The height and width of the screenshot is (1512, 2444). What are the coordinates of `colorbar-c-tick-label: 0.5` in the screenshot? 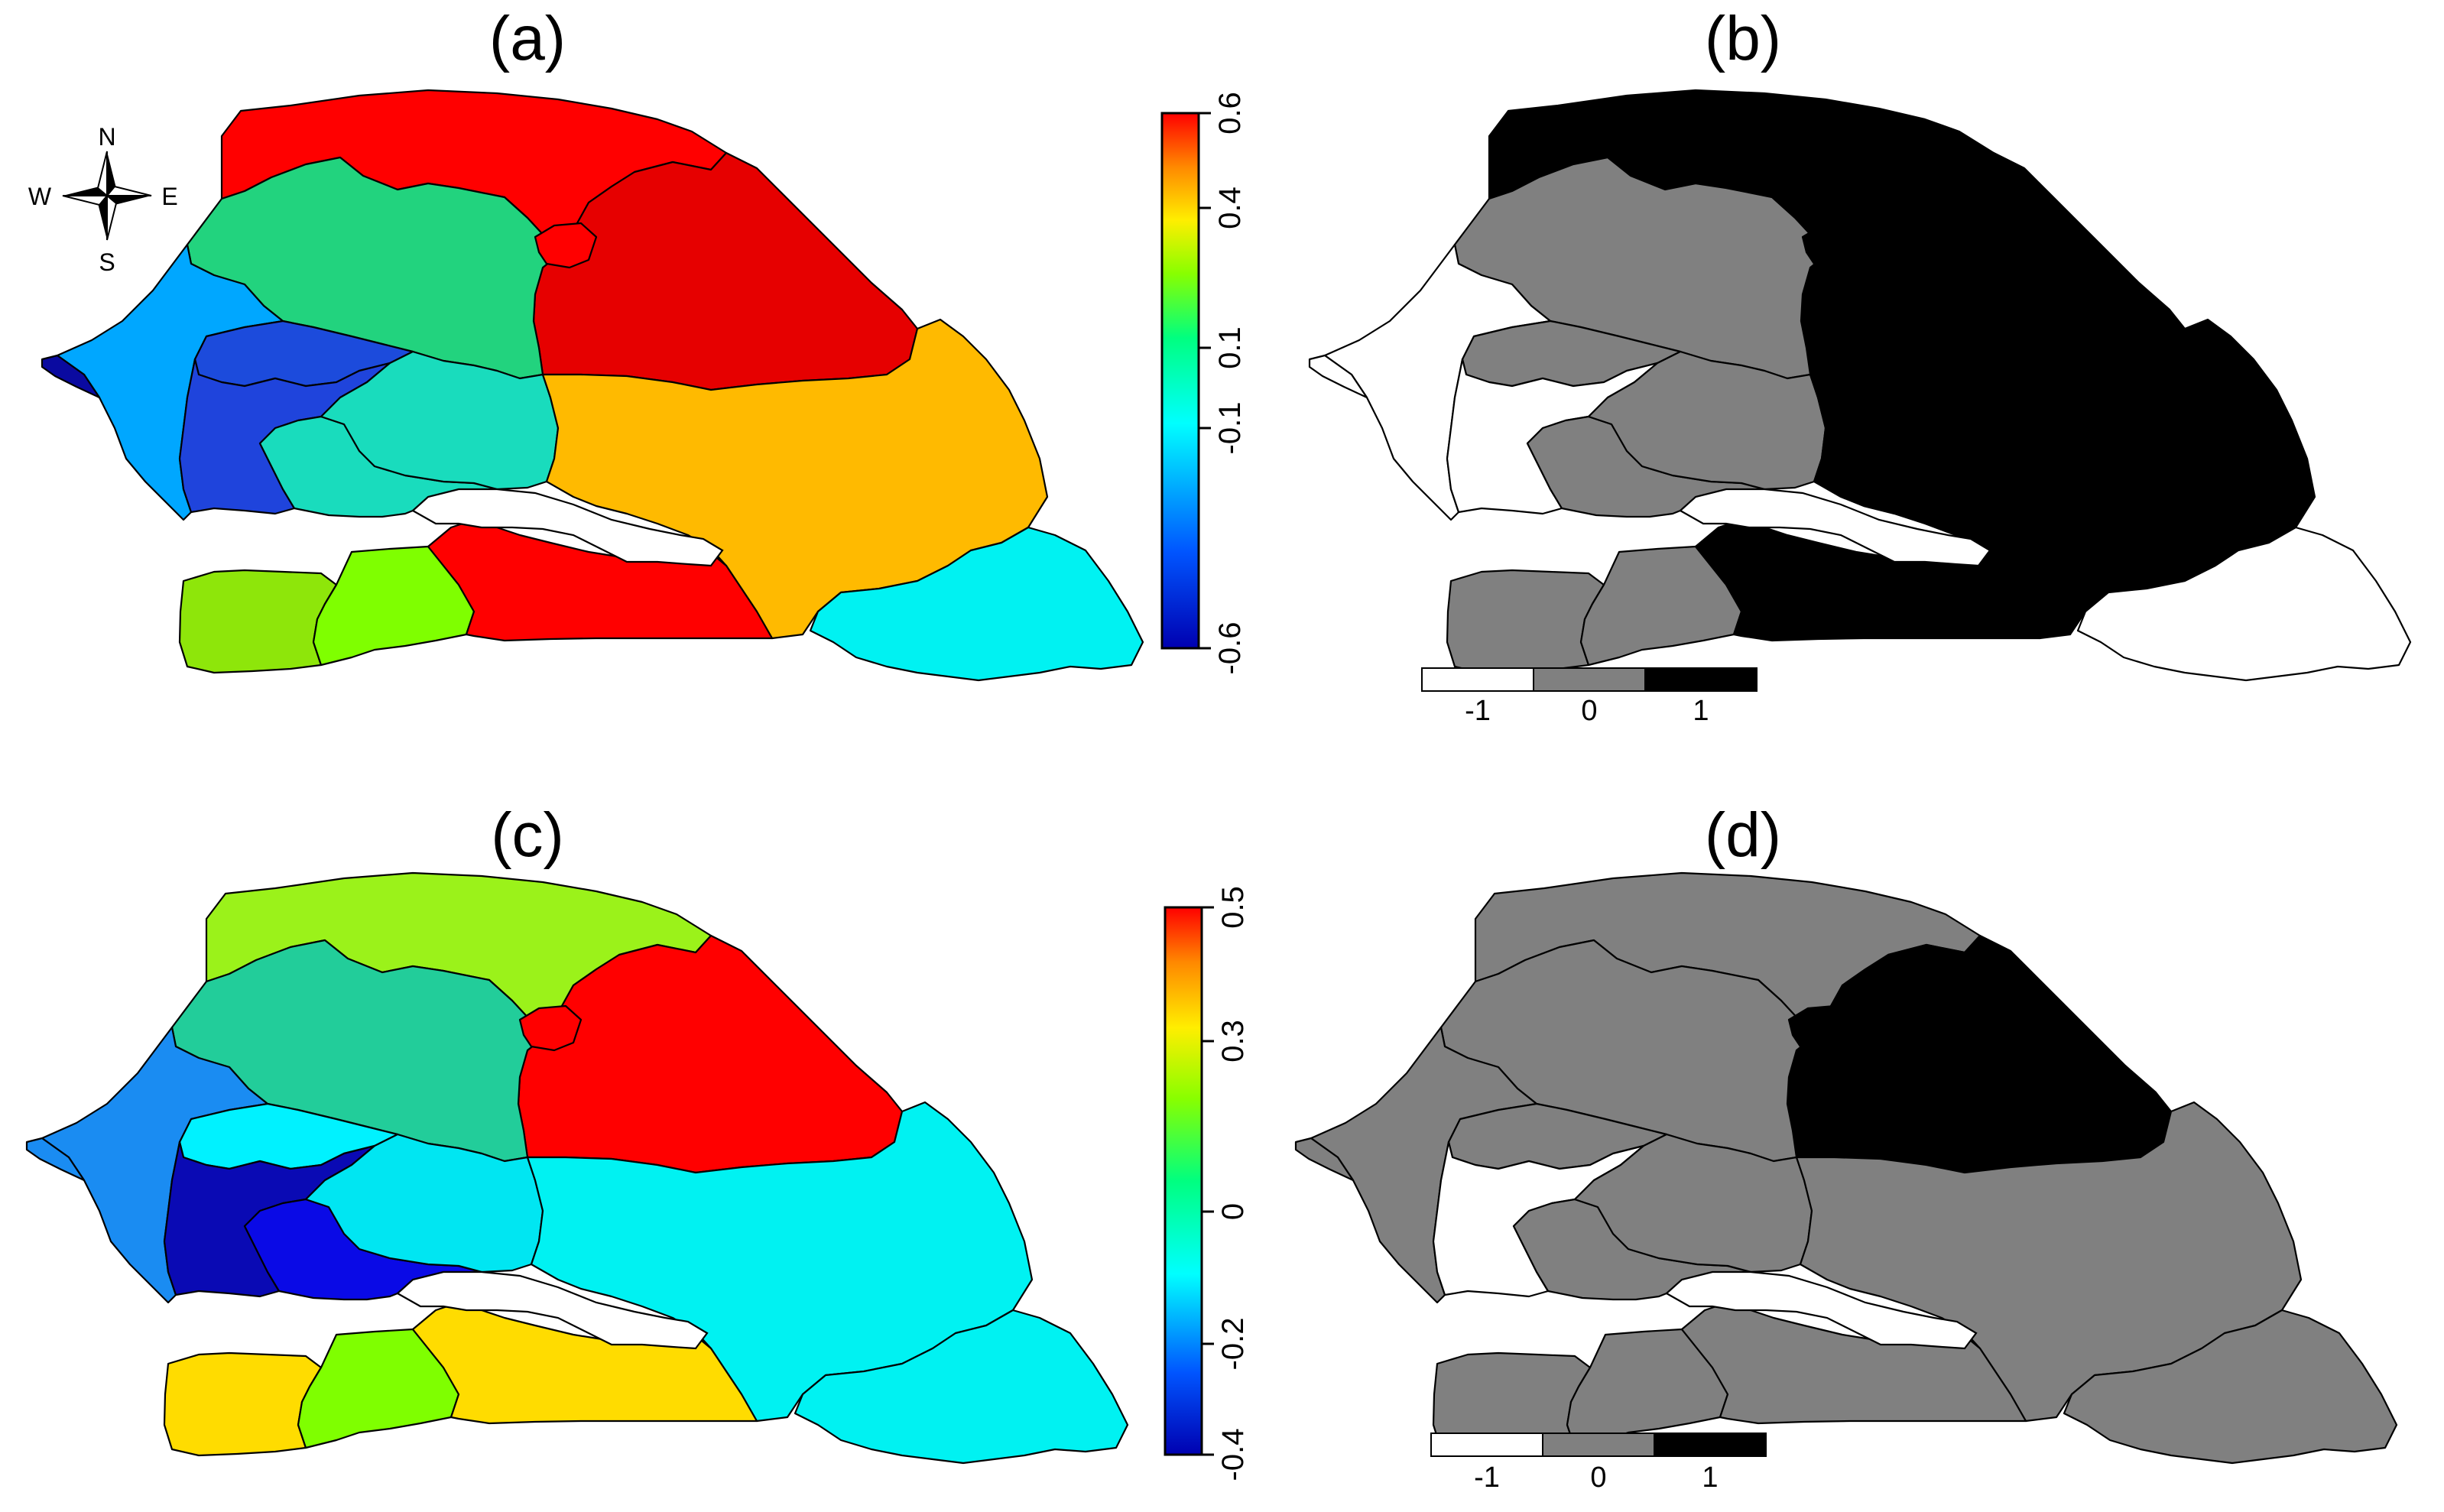 It's located at (1233, 907).